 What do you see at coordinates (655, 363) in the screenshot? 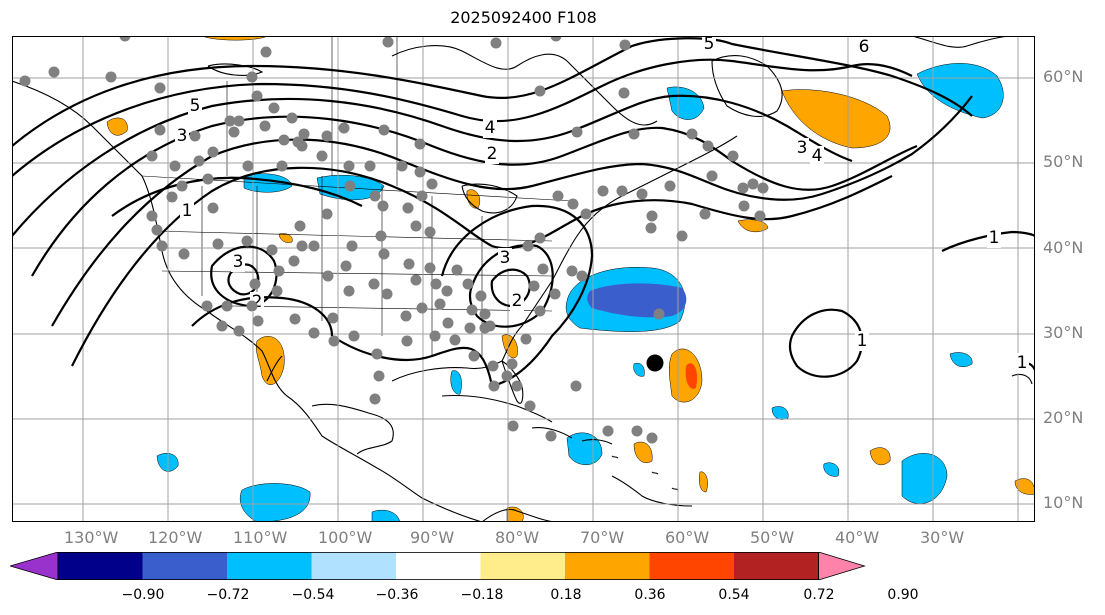
I see `storm-center-marker` at bounding box center [655, 363].